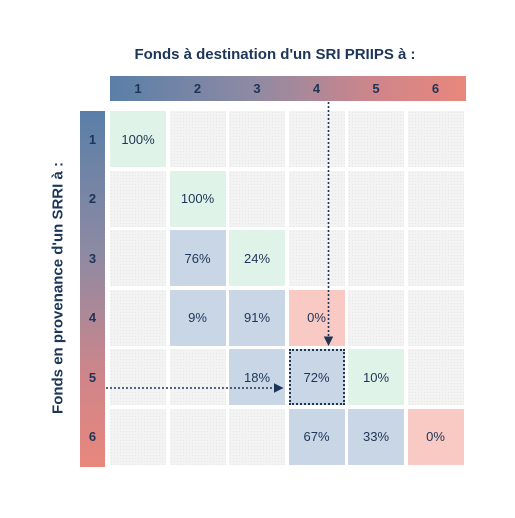 This screenshot has height=518, width=515. I want to click on matrix-cell-r3-c6, so click(435, 258).